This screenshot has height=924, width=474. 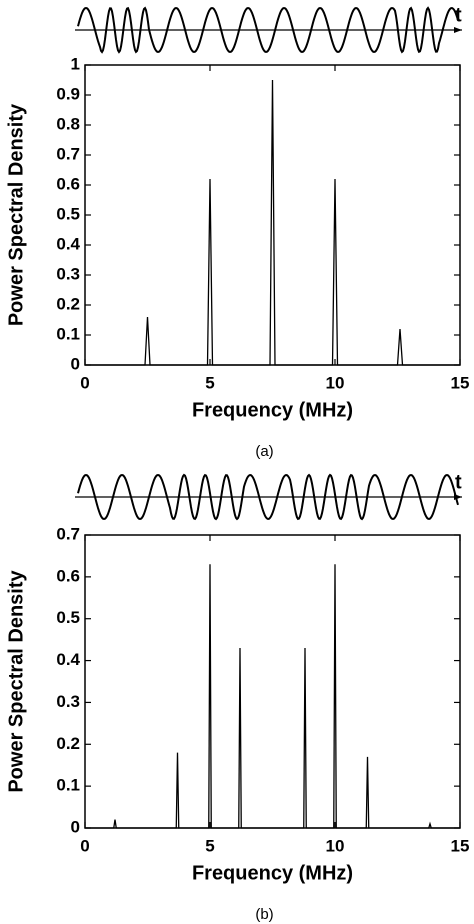 What do you see at coordinates (264, 914) in the screenshot?
I see `caption: (b)` at bounding box center [264, 914].